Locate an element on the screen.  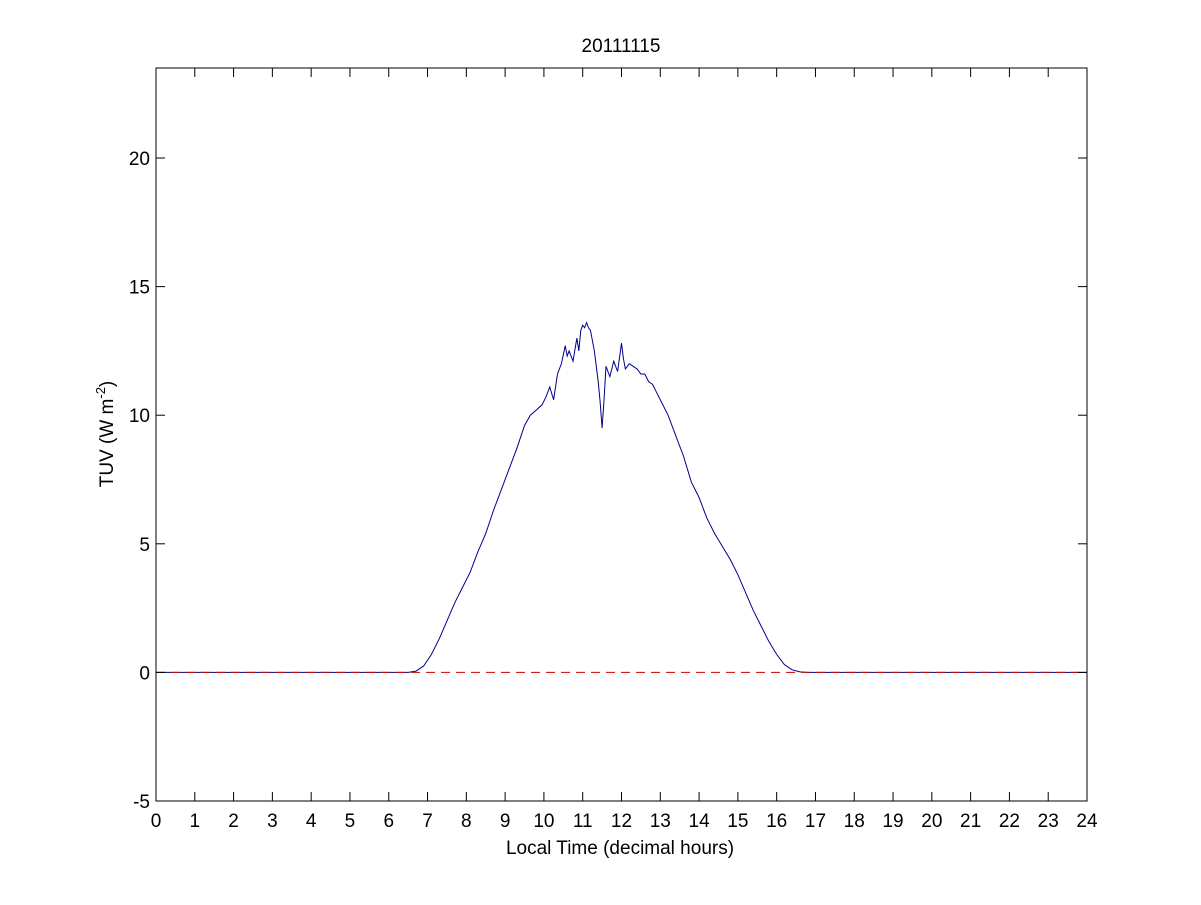
y-axis-label: TUV (W m-2) is located at coordinates (105, 434).